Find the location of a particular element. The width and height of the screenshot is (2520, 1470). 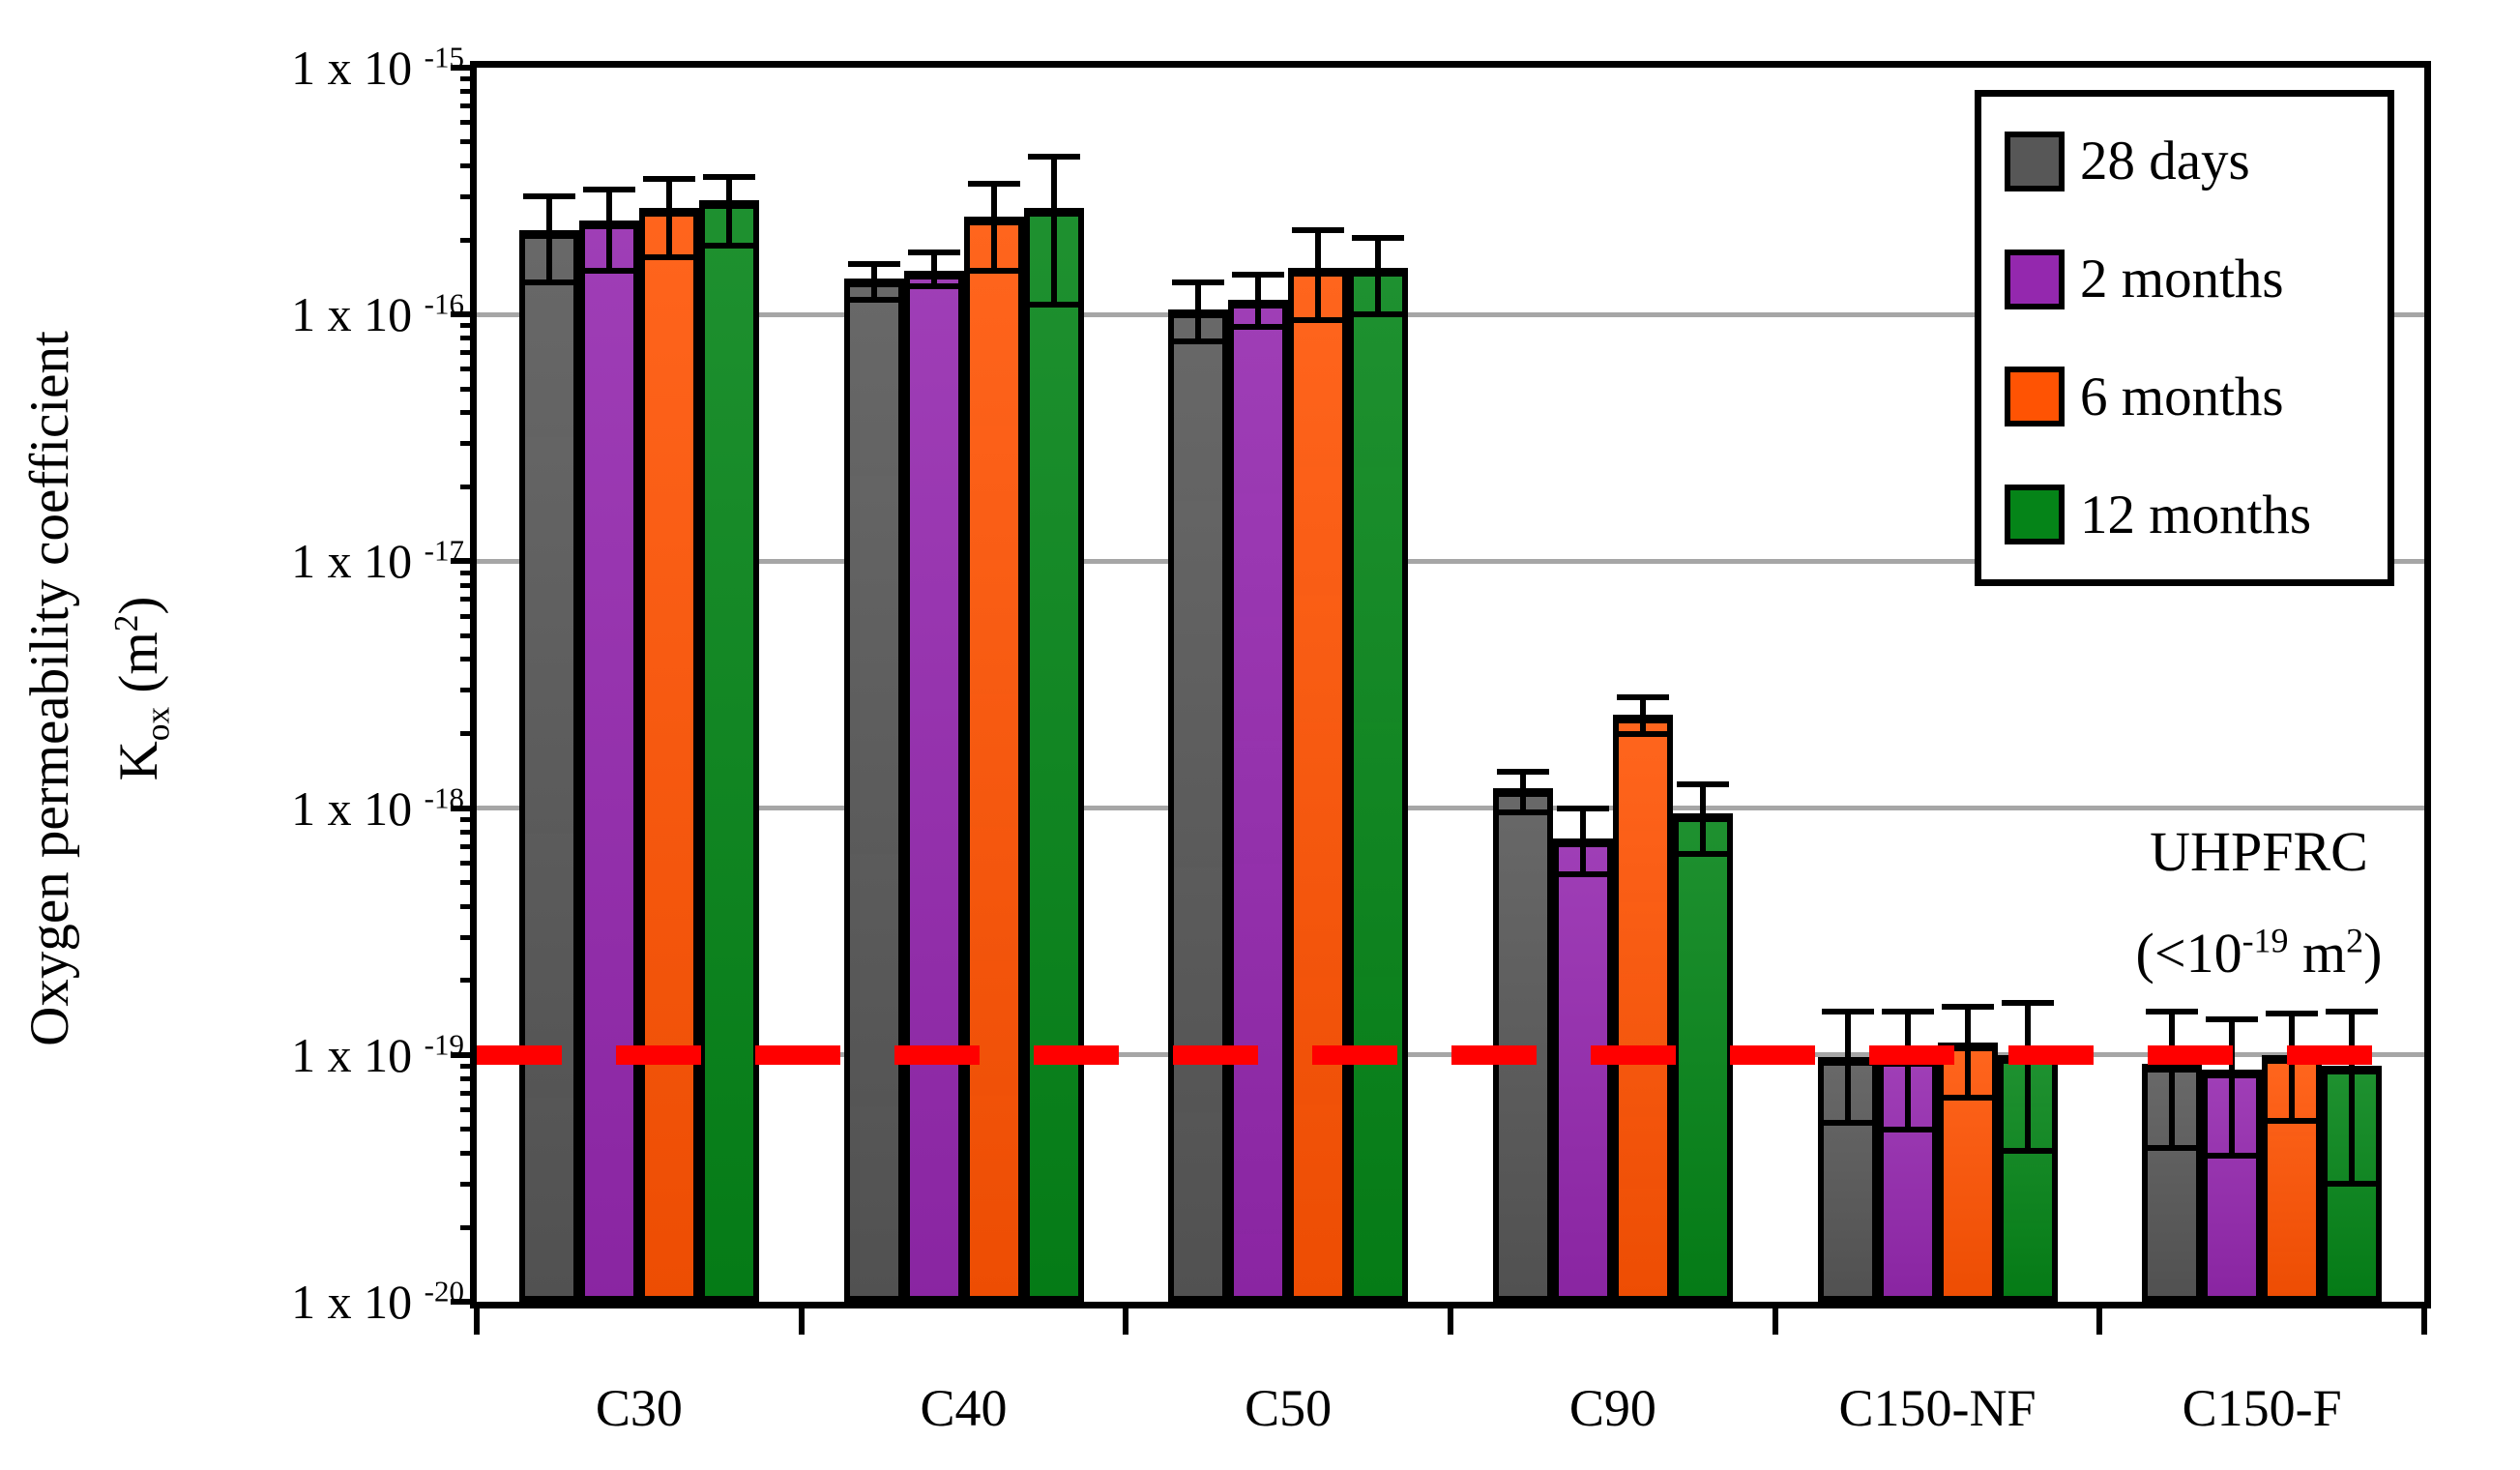

x-category-label-C90: C90 is located at coordinates (1612, 1408).